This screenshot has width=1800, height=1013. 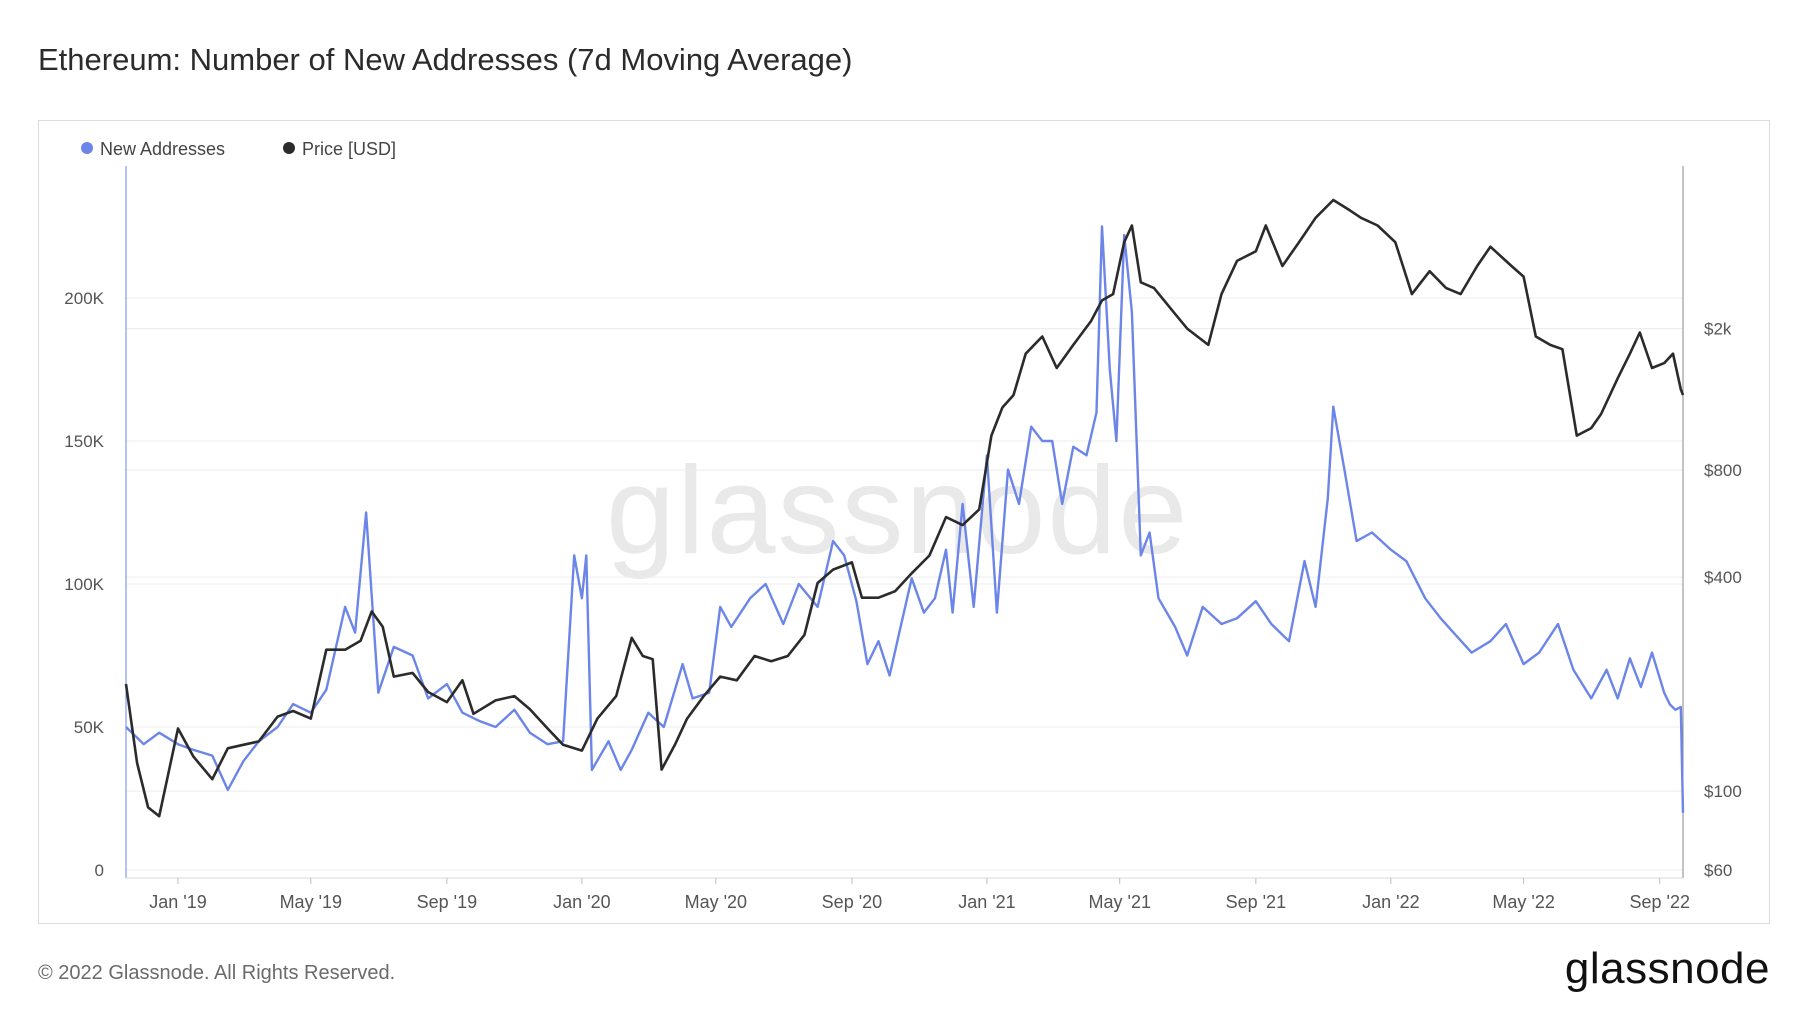 I want to click on legend-marker-new-addresses, so click(x=87, y=148).